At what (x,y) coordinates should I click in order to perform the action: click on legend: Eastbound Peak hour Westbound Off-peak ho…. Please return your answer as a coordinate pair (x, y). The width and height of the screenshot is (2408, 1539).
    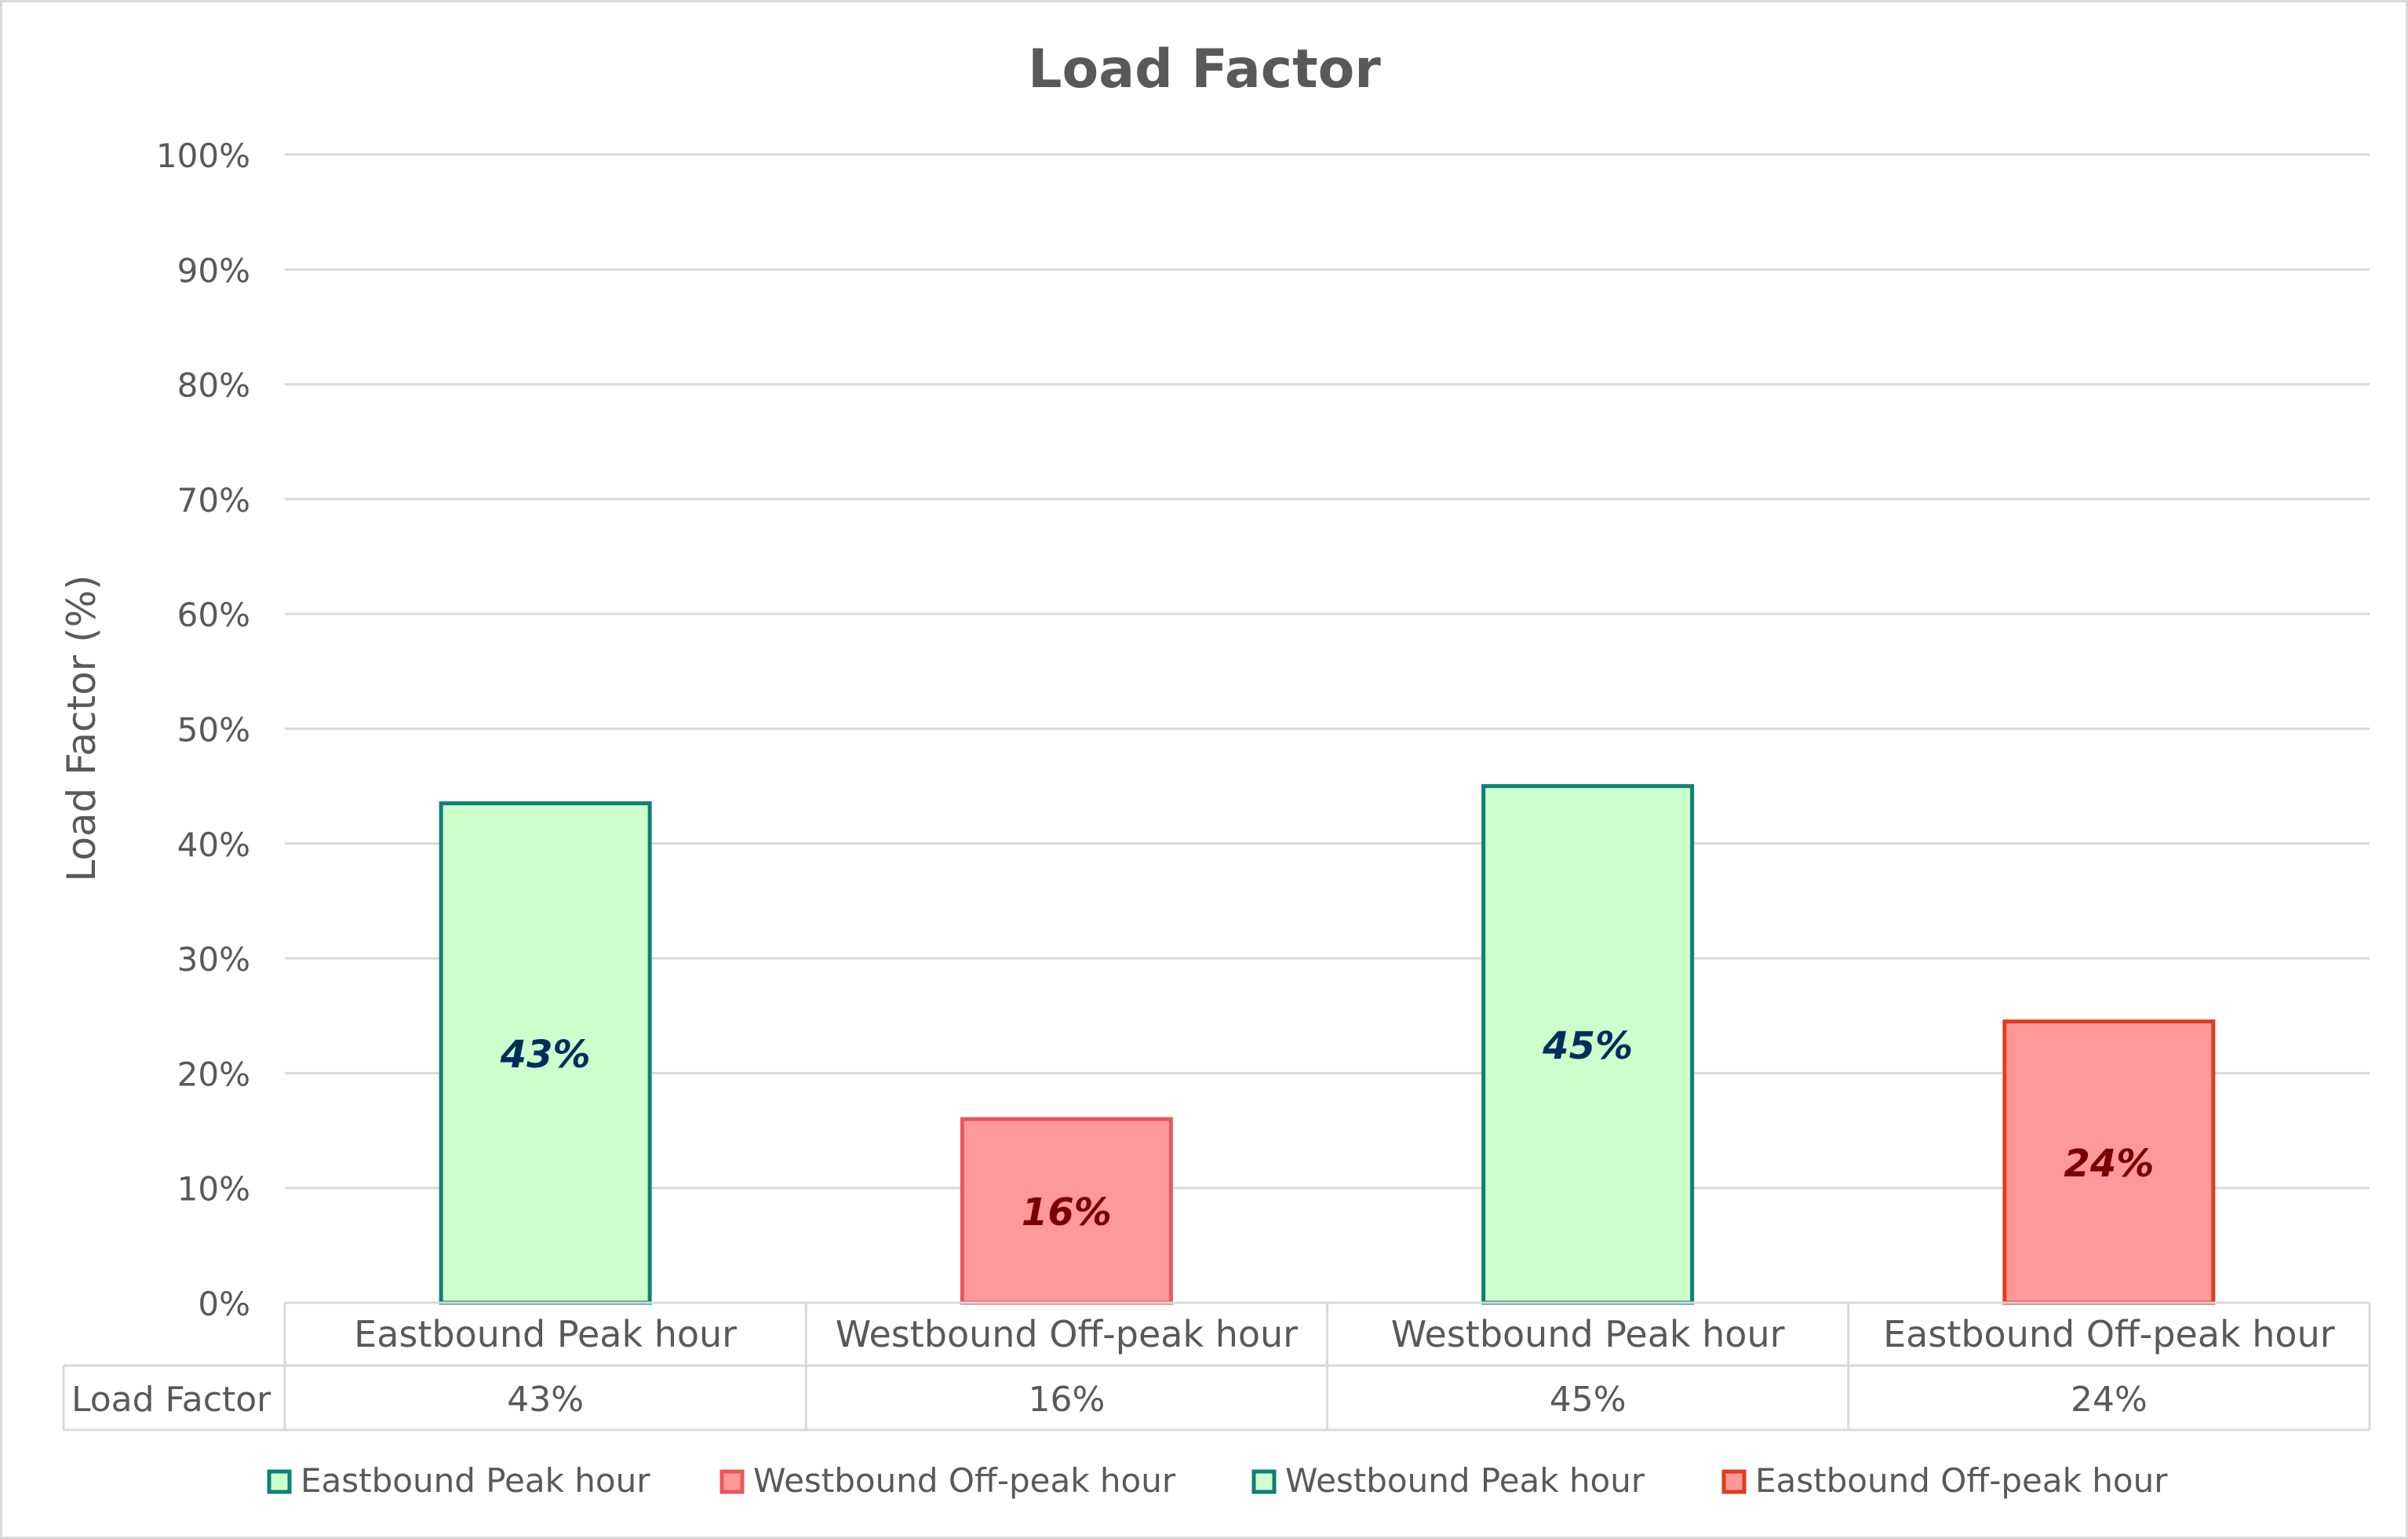
    Looking at the image, I should click on (1217, 1480).